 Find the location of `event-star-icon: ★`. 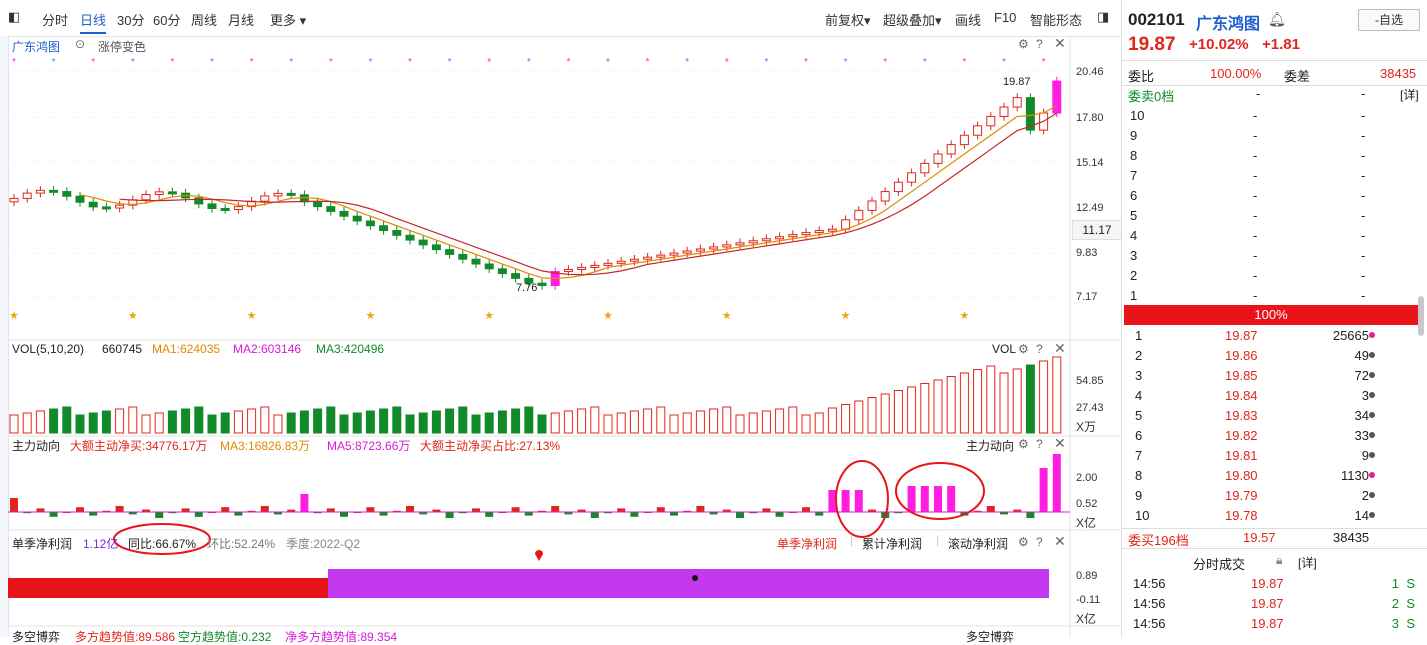

event-star-icon: ★ is located at coordinates (727, 316).